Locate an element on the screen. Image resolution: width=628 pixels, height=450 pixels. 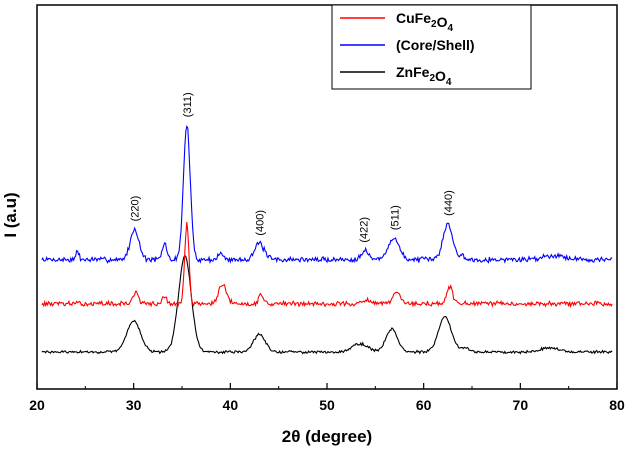
x-tick-label: 70 is located at coordinates (521, 405).